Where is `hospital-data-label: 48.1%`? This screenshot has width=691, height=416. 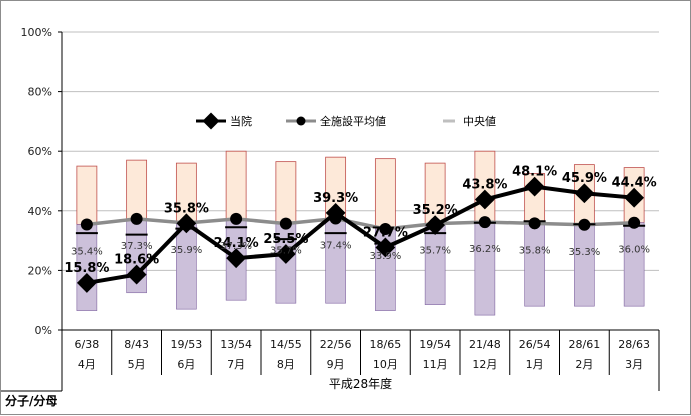 hospital-data-label: 48.1% is located at coordinates (534, 172).